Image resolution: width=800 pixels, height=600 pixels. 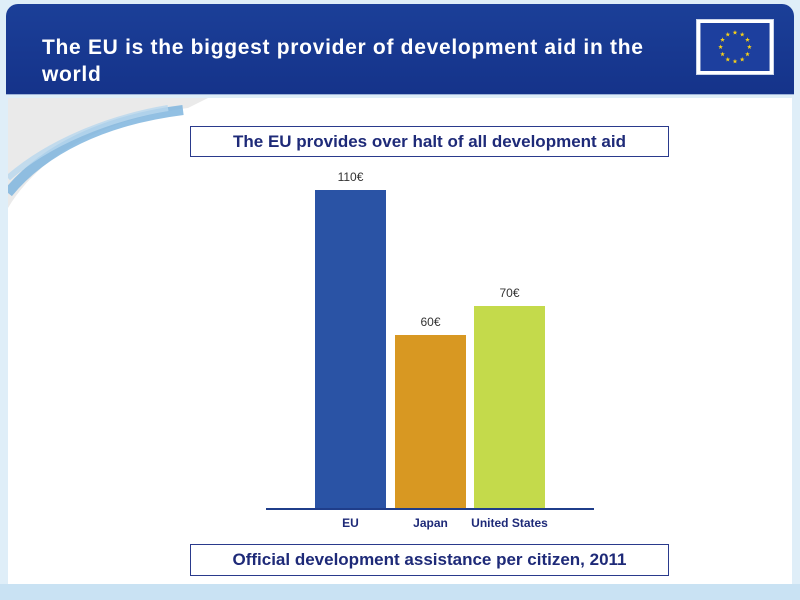 What do you see at coordinates (509, 407) in the screenshot?
I see `bar-united-states` at bounding box center [509, 407].